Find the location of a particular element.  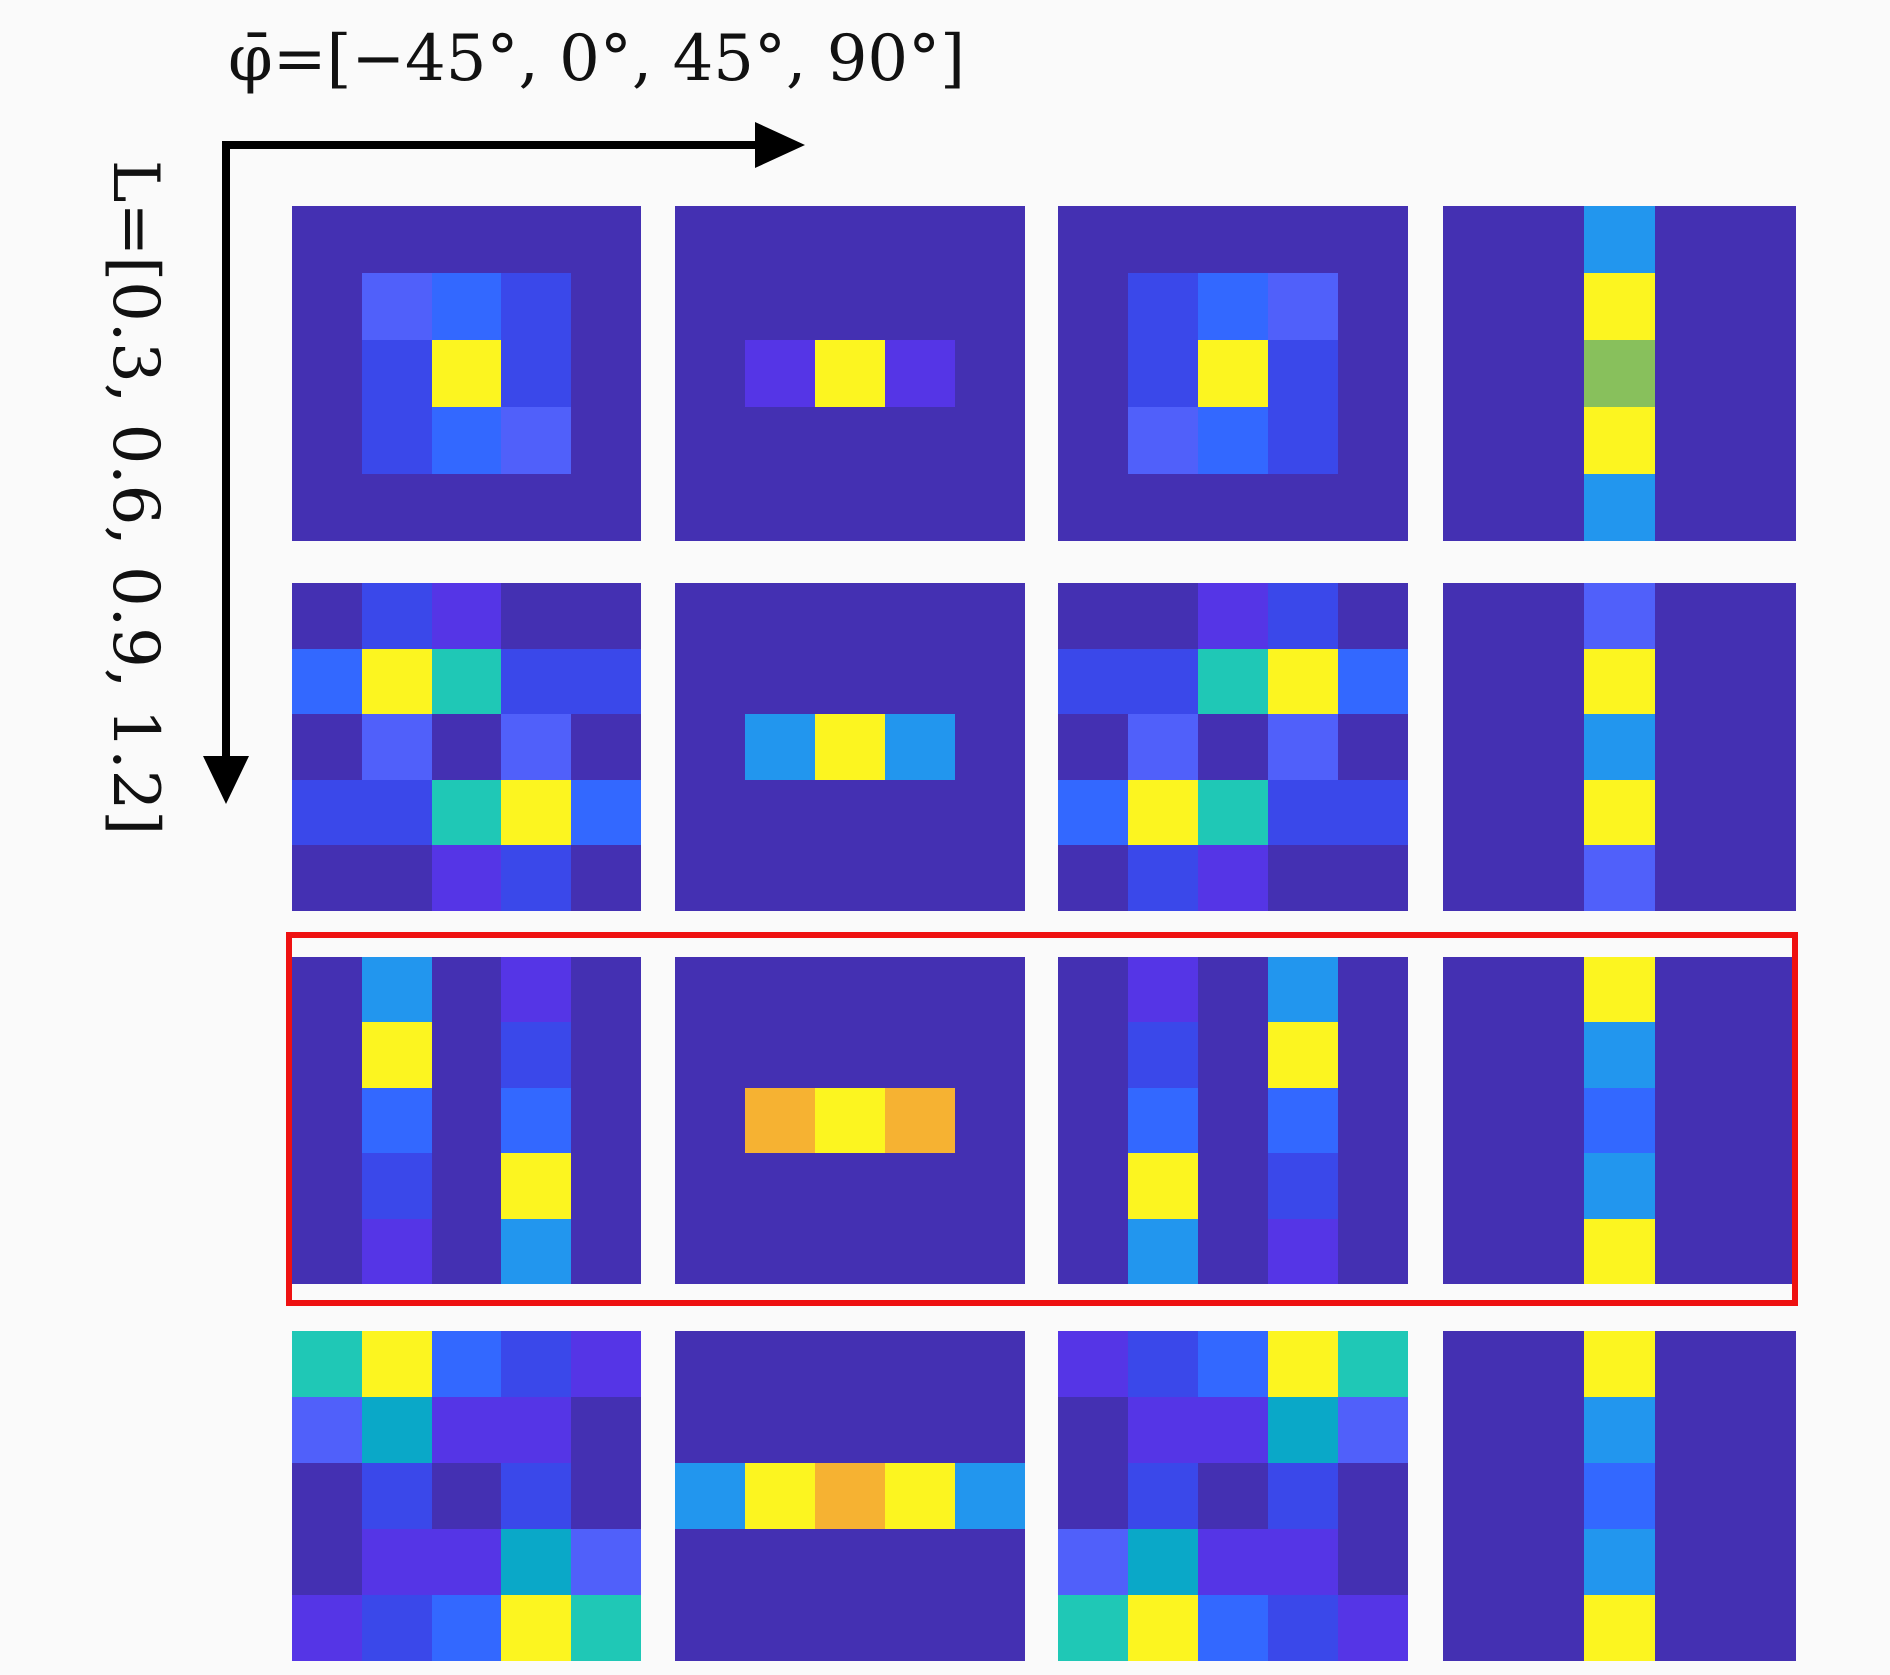

horizontal-axis-arrow-line is located at coordinates (492, 145).